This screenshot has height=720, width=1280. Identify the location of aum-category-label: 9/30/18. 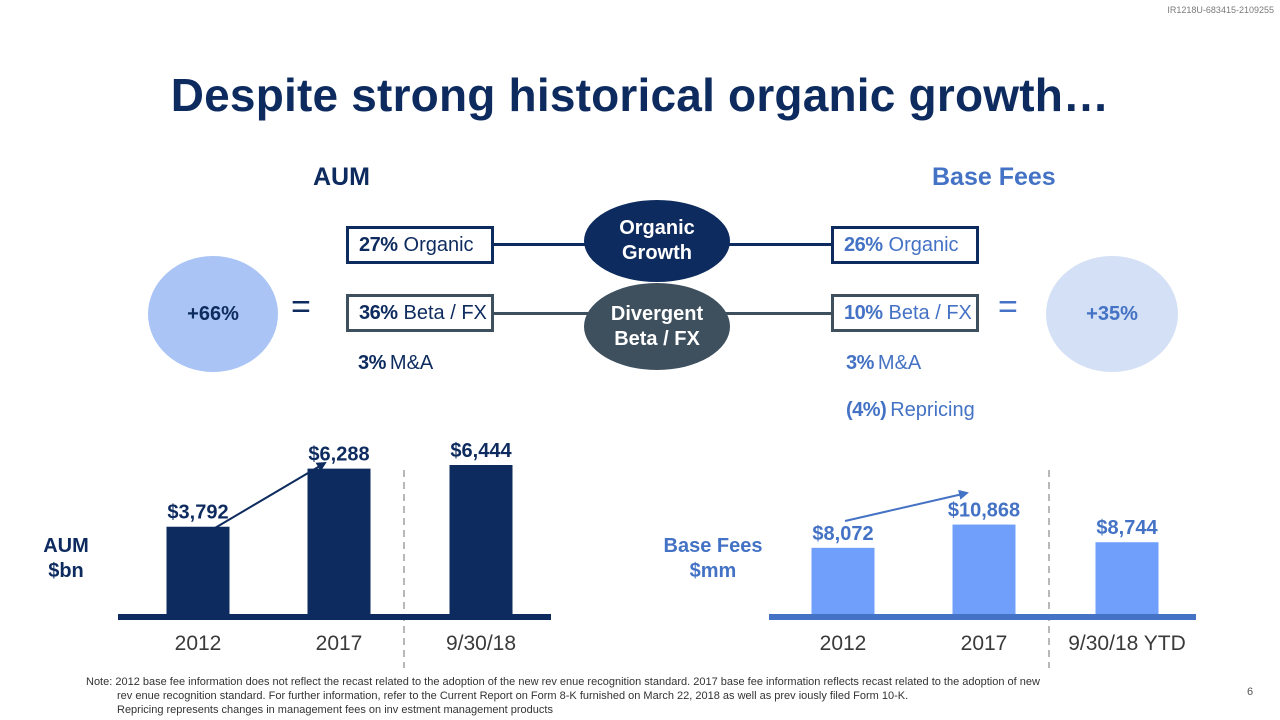
(481, 643).